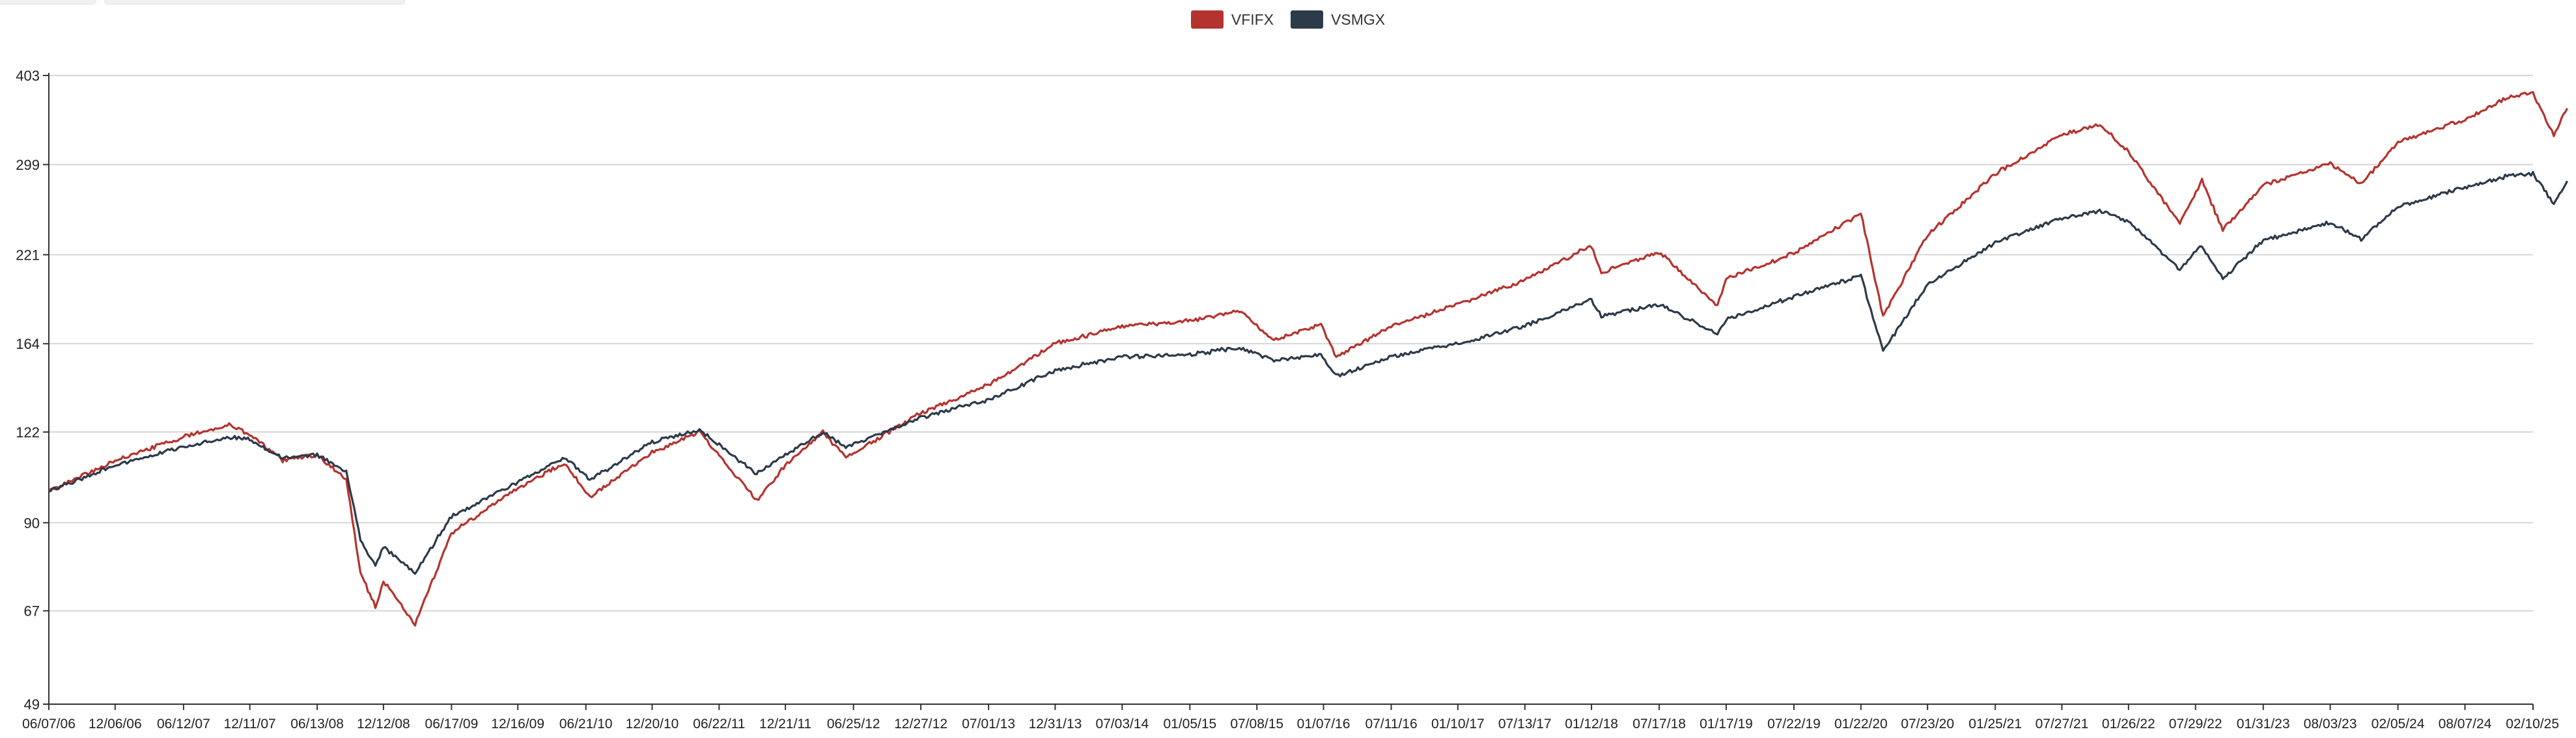 Image resolution: width=2576 pixels, height=738 pixels. Describe the element at coordinates (1928, 724) in the screenshot. I see `x-tick-label: 07/23/20` at that location.